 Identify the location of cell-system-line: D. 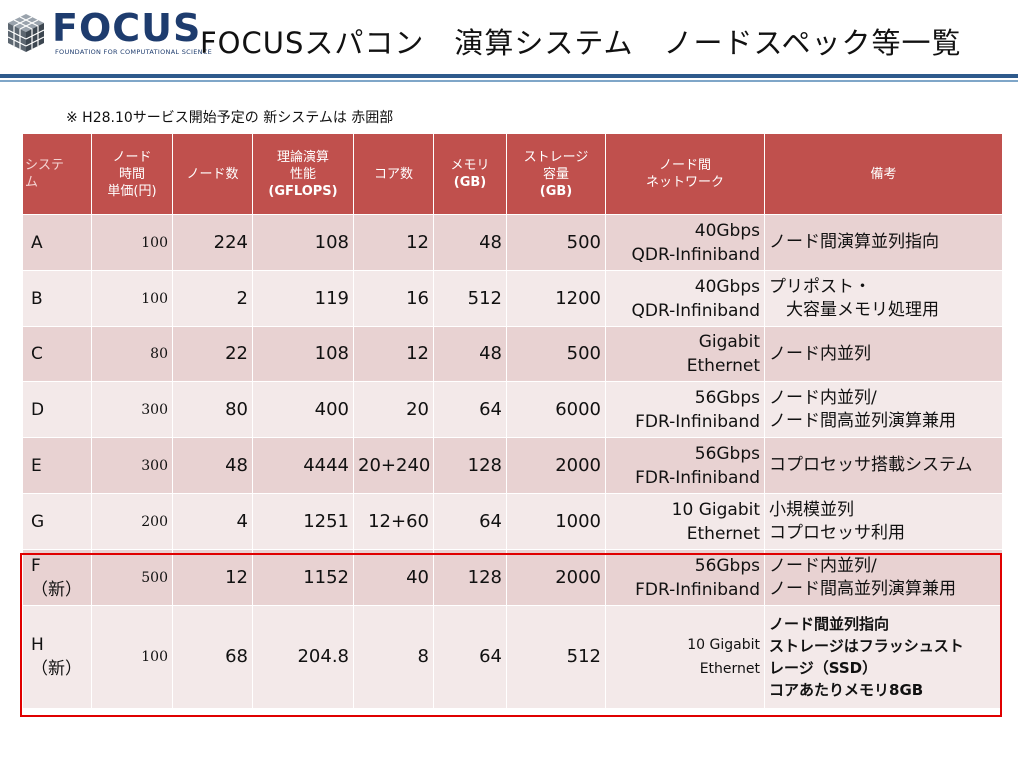
(38, 409).